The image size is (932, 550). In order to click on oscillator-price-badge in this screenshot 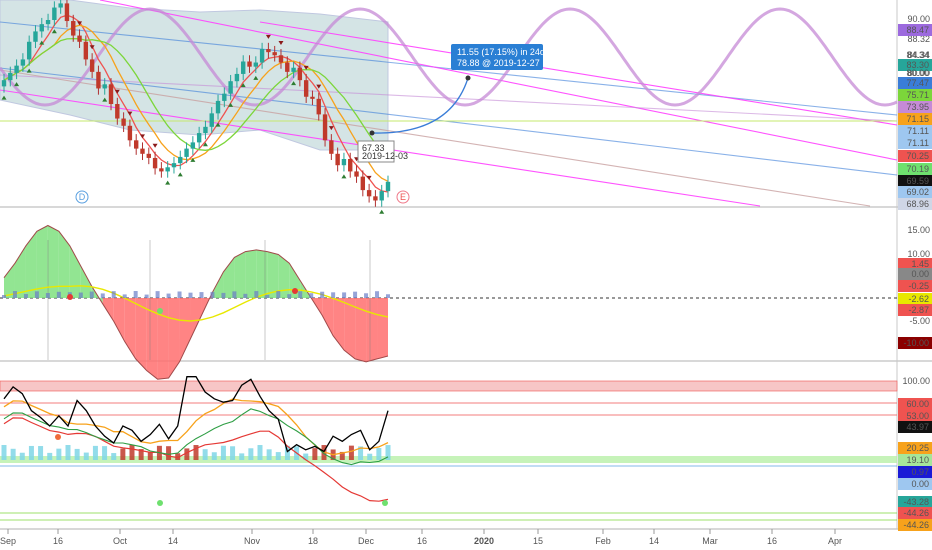, I will do `click(915, 310)`.